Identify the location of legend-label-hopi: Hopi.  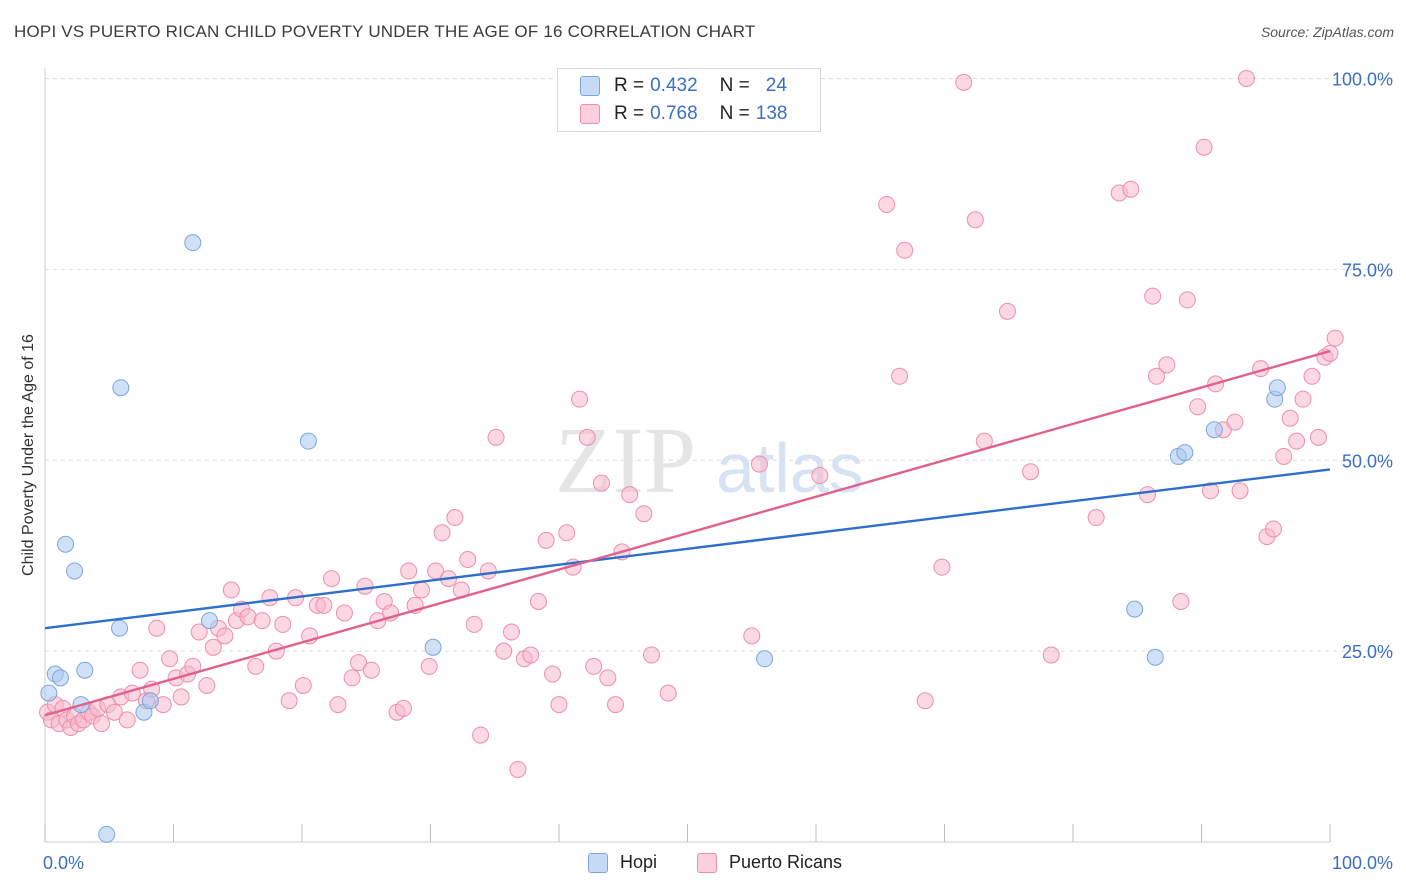
(639, 862).